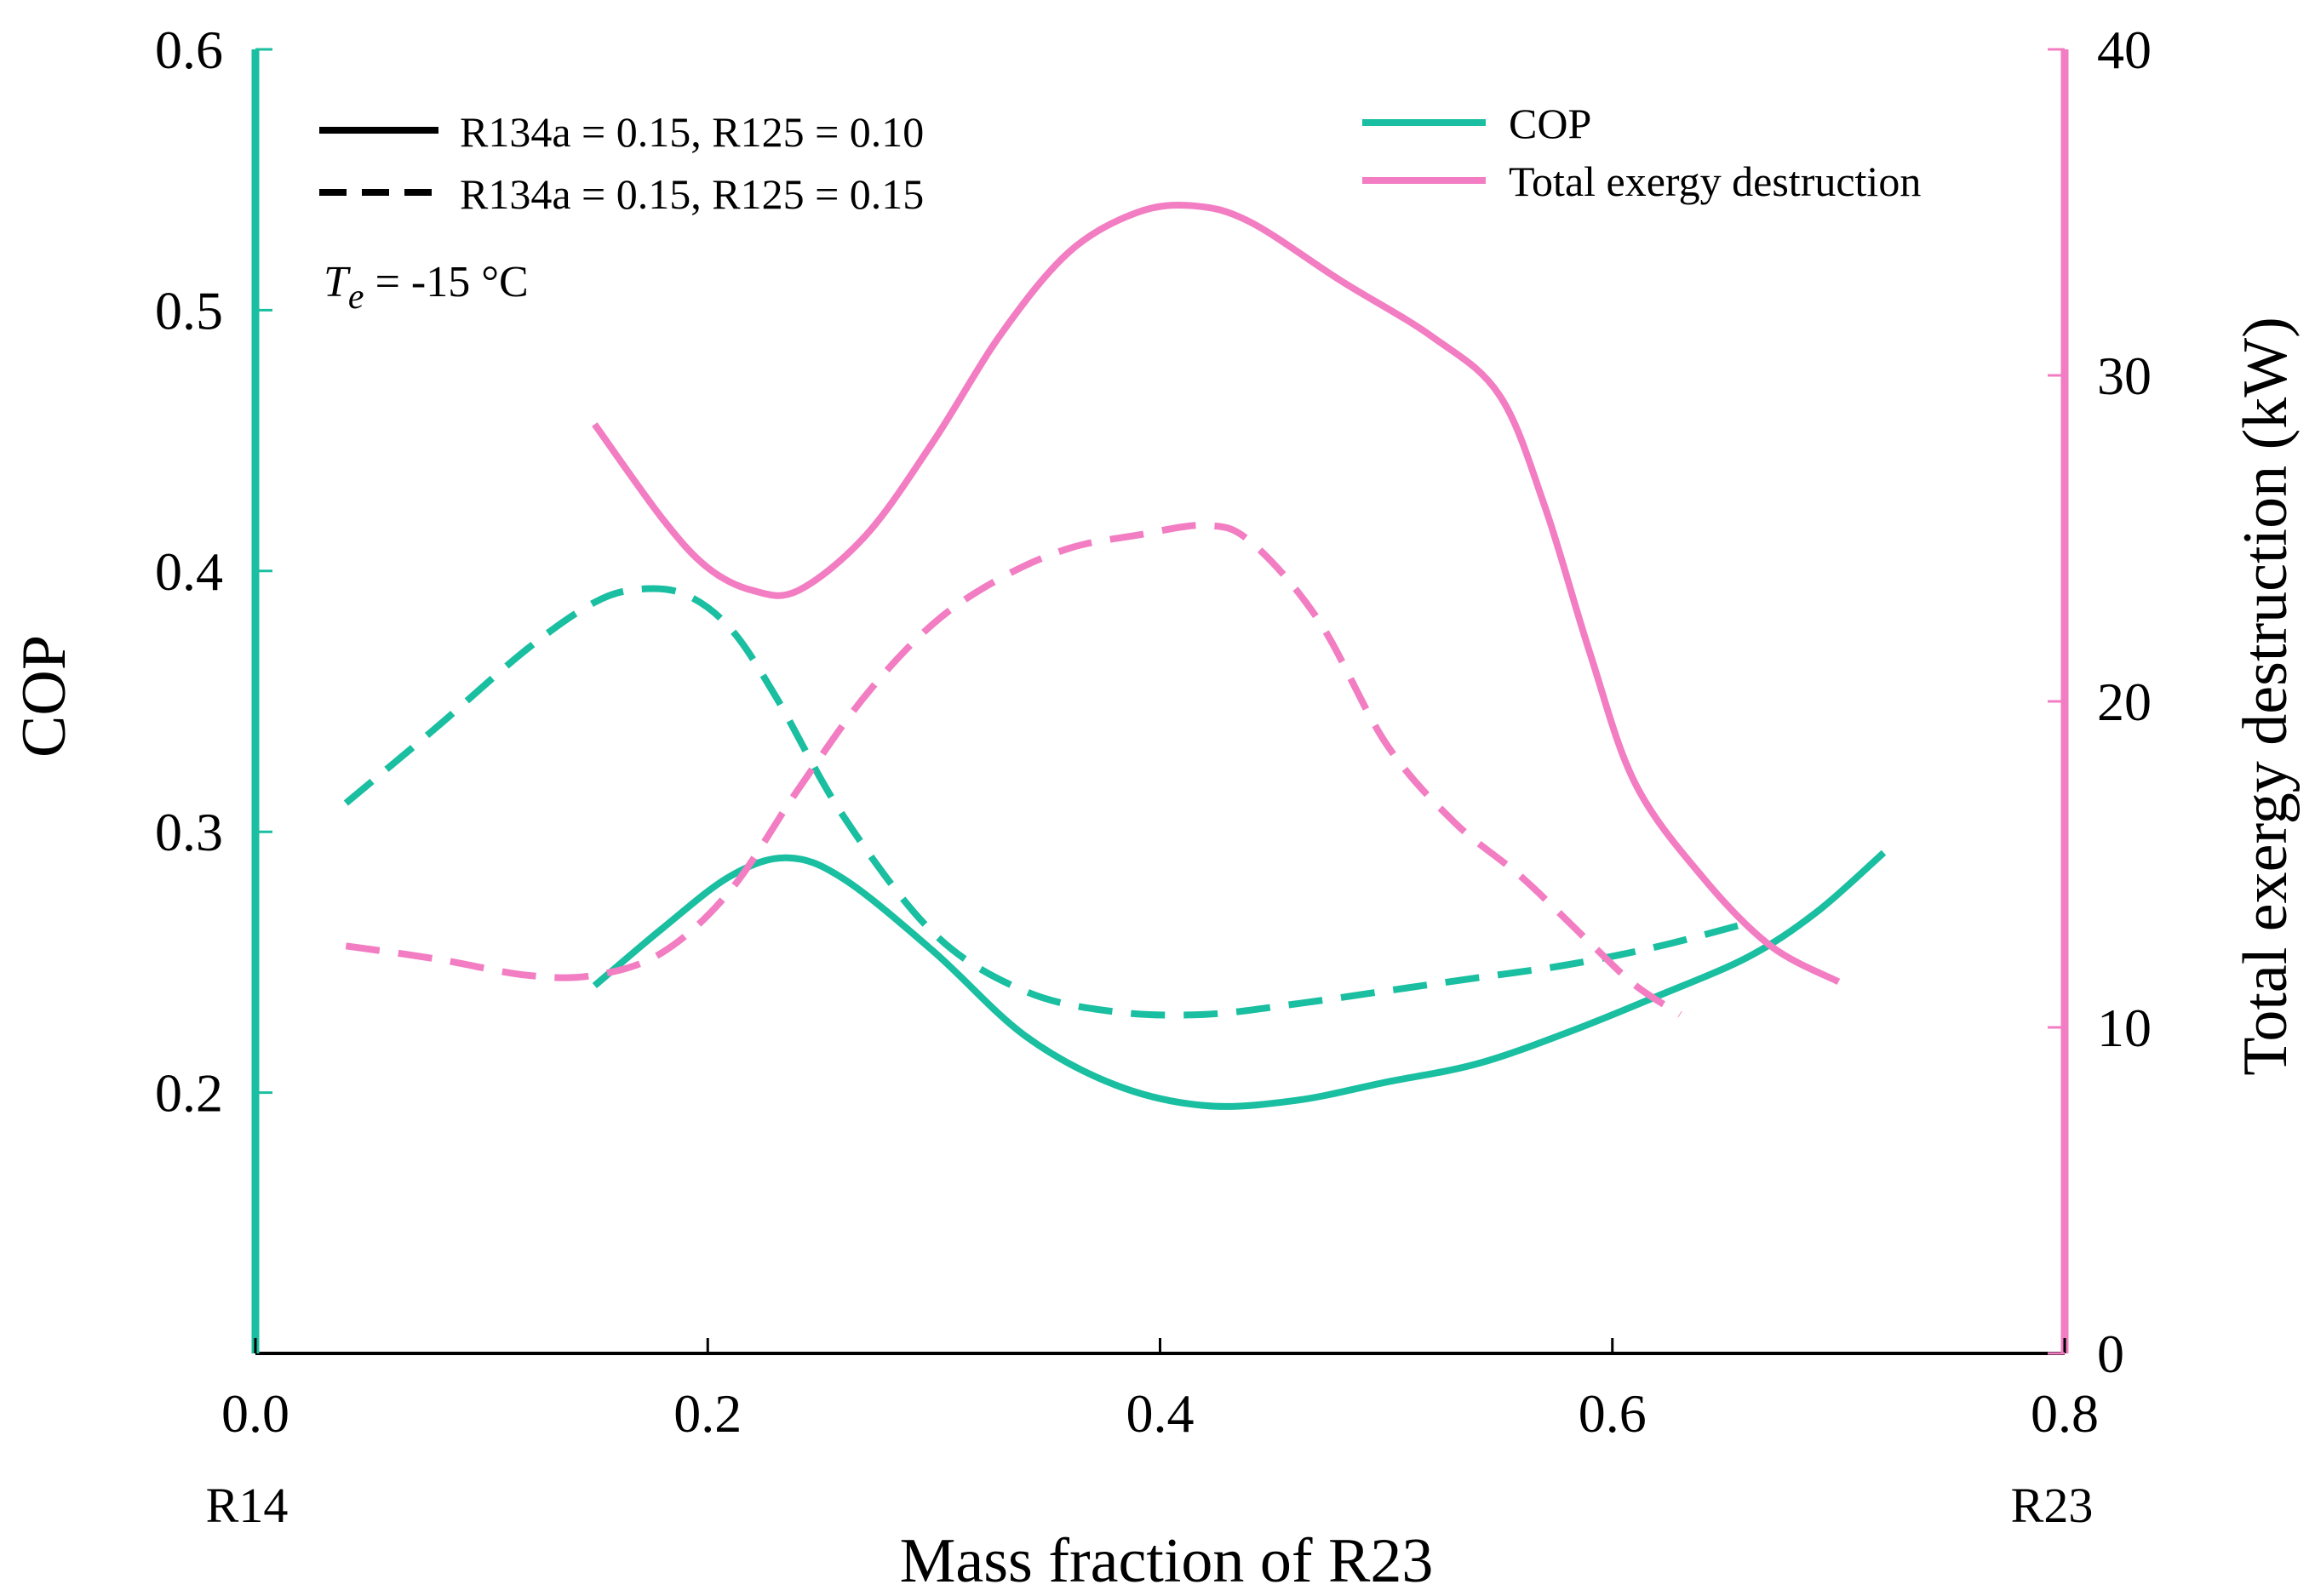  Describe the element at coordinates (247, 1505) in the screenshot. I see `x-end-label-left: R14` at that location.